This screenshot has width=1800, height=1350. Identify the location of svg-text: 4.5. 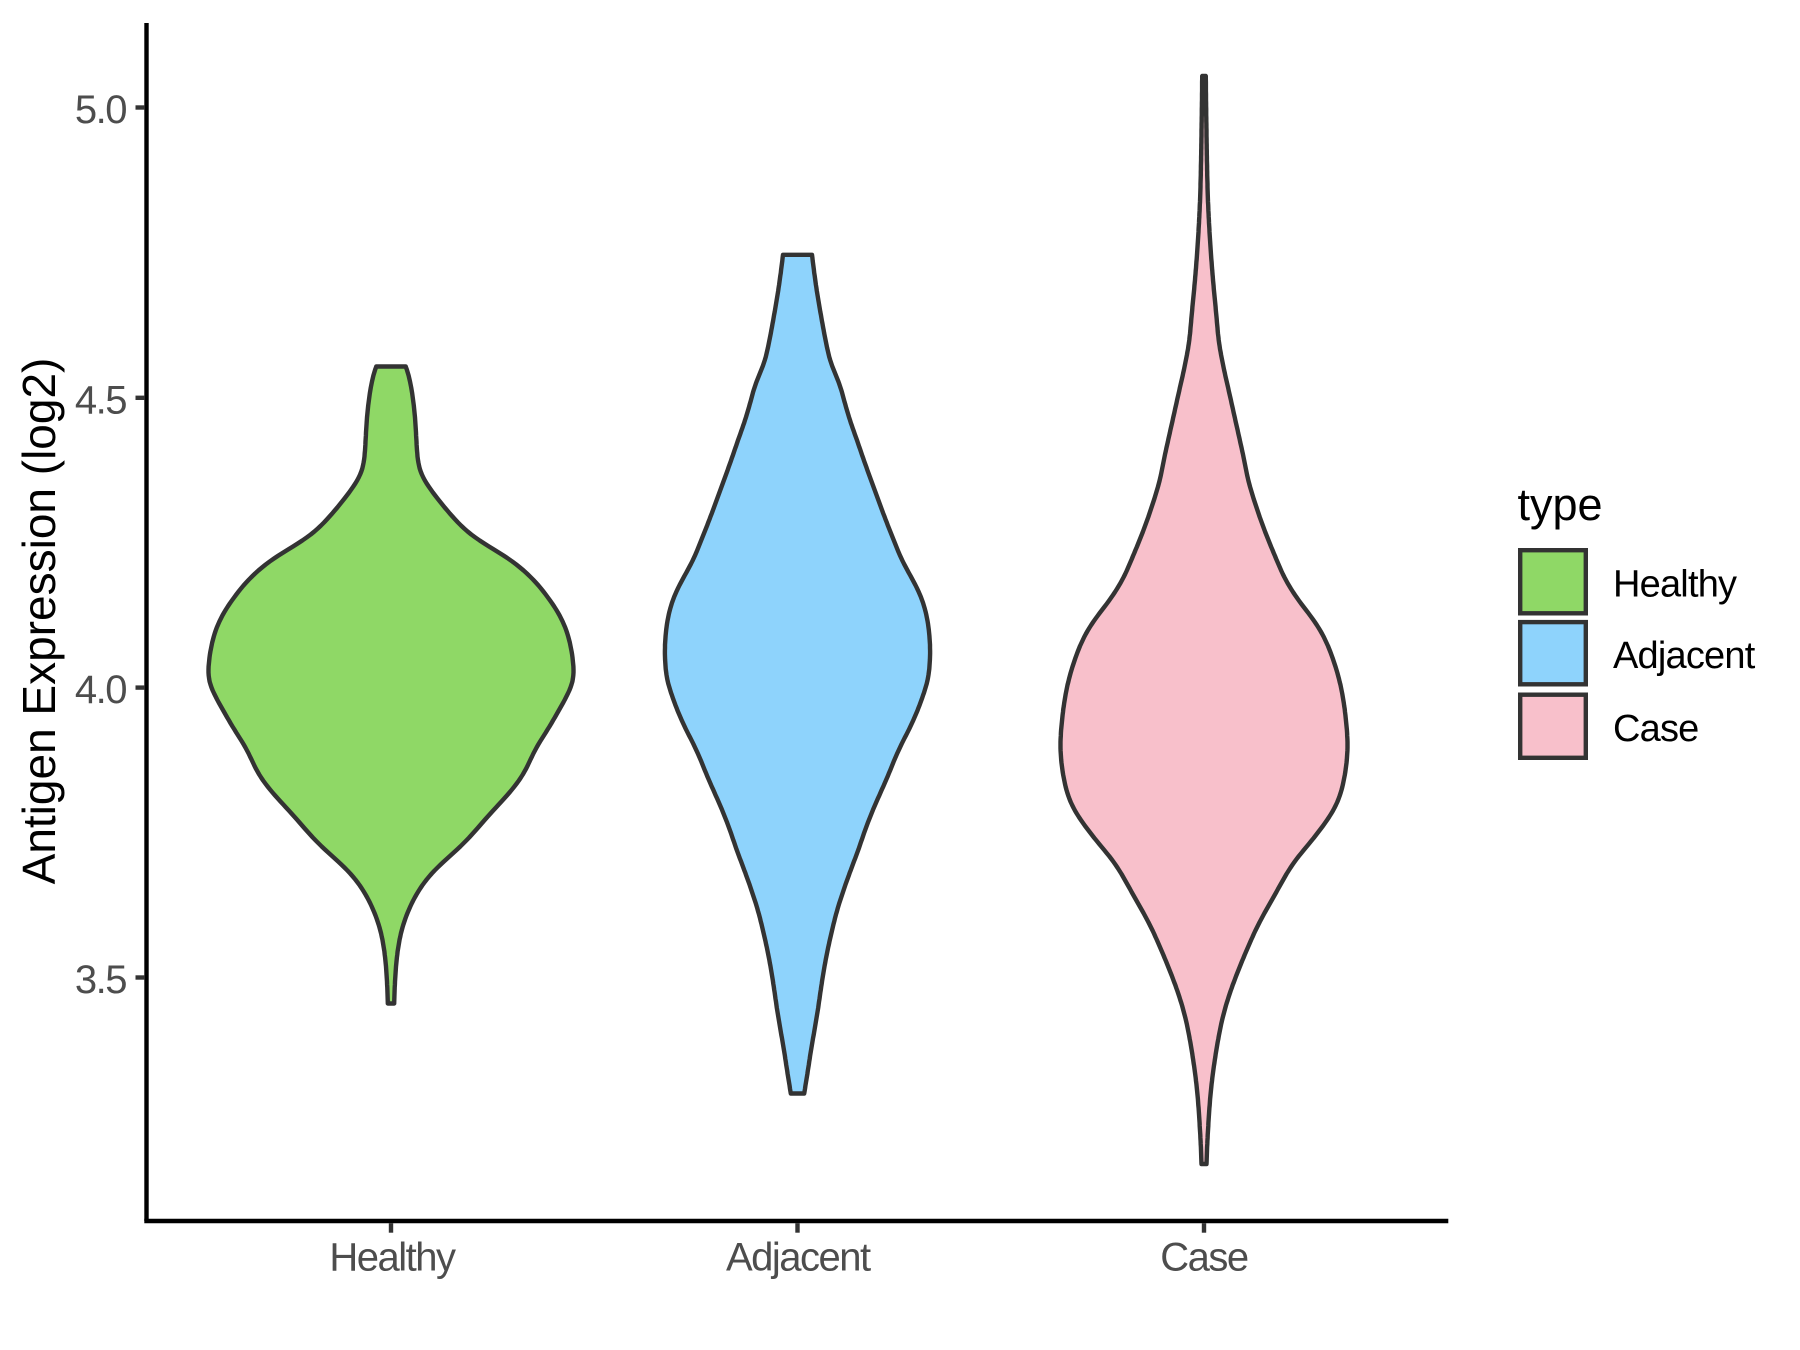
(100, 400).